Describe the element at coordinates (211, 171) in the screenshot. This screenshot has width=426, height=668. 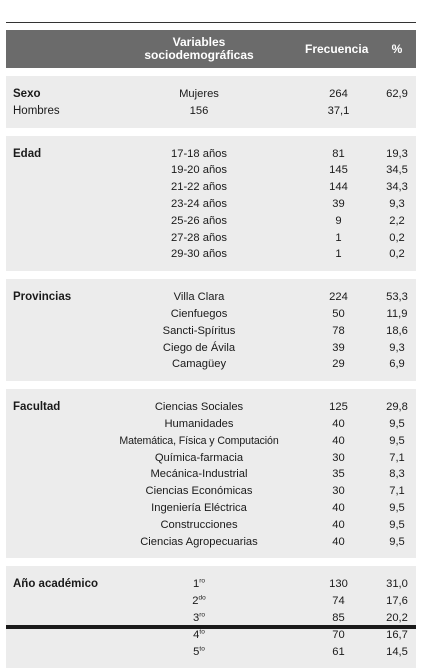
I see `table-row: 19-20 años 145 34,5` at that location.